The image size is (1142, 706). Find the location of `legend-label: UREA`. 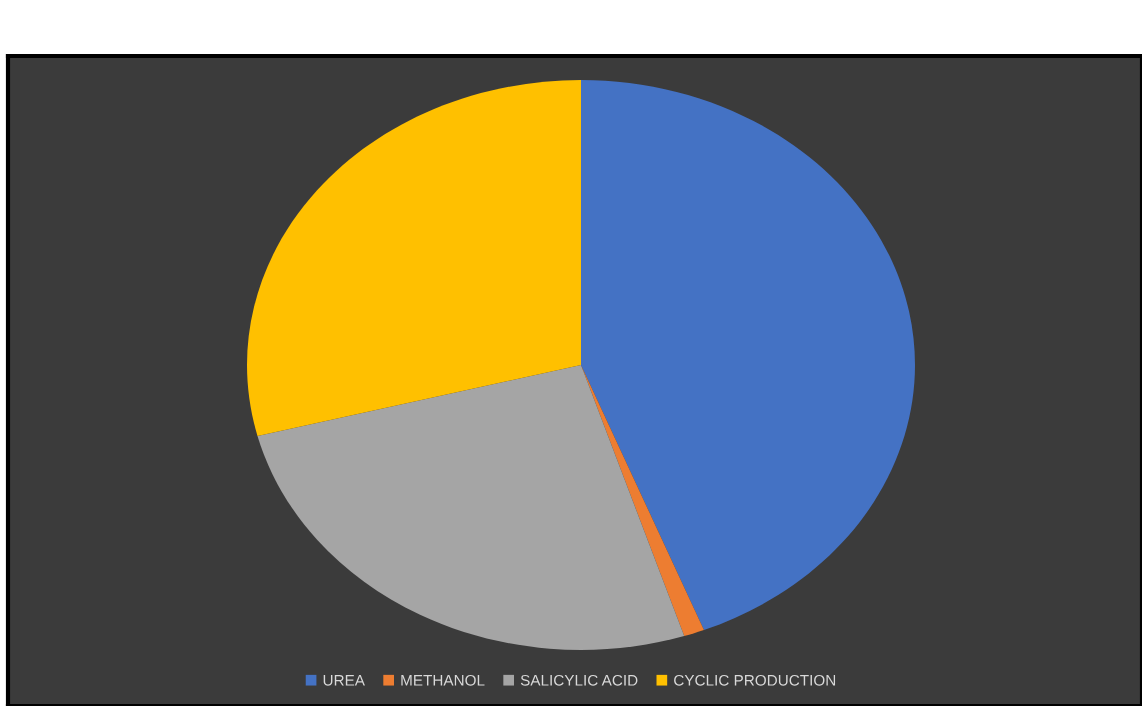

legend-label: UREA is located at coordinates (344, 680).